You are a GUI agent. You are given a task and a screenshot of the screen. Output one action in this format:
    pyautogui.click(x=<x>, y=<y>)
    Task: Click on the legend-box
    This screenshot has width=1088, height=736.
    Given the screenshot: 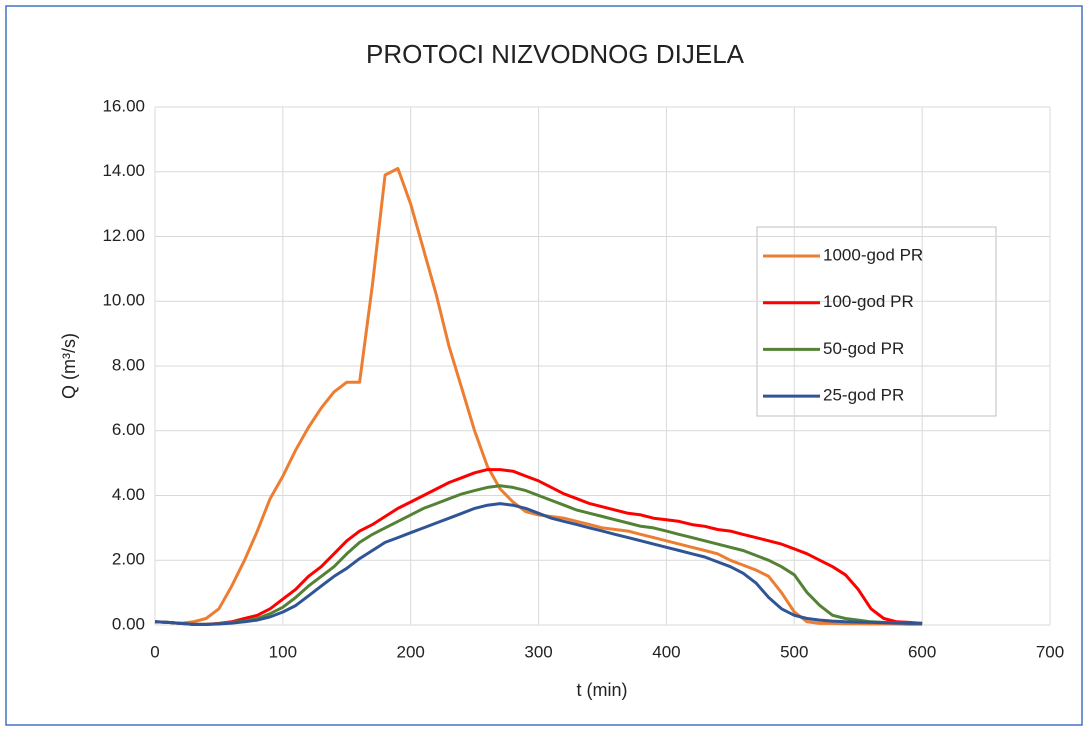 What is the action you would take?
    pyautogui.click(x=876, y=321)
    